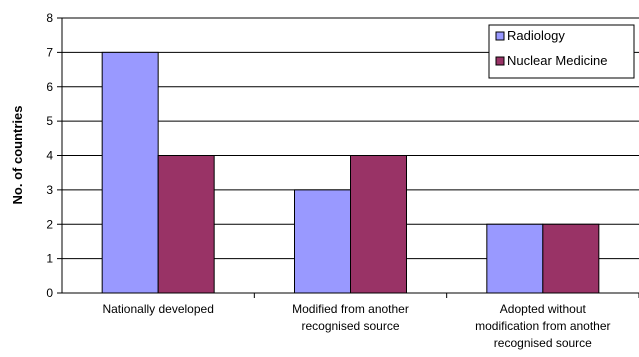  Describe the element at coordinates (49, 87) in the screenshot. I see `y-tick-label: 6` at that location.